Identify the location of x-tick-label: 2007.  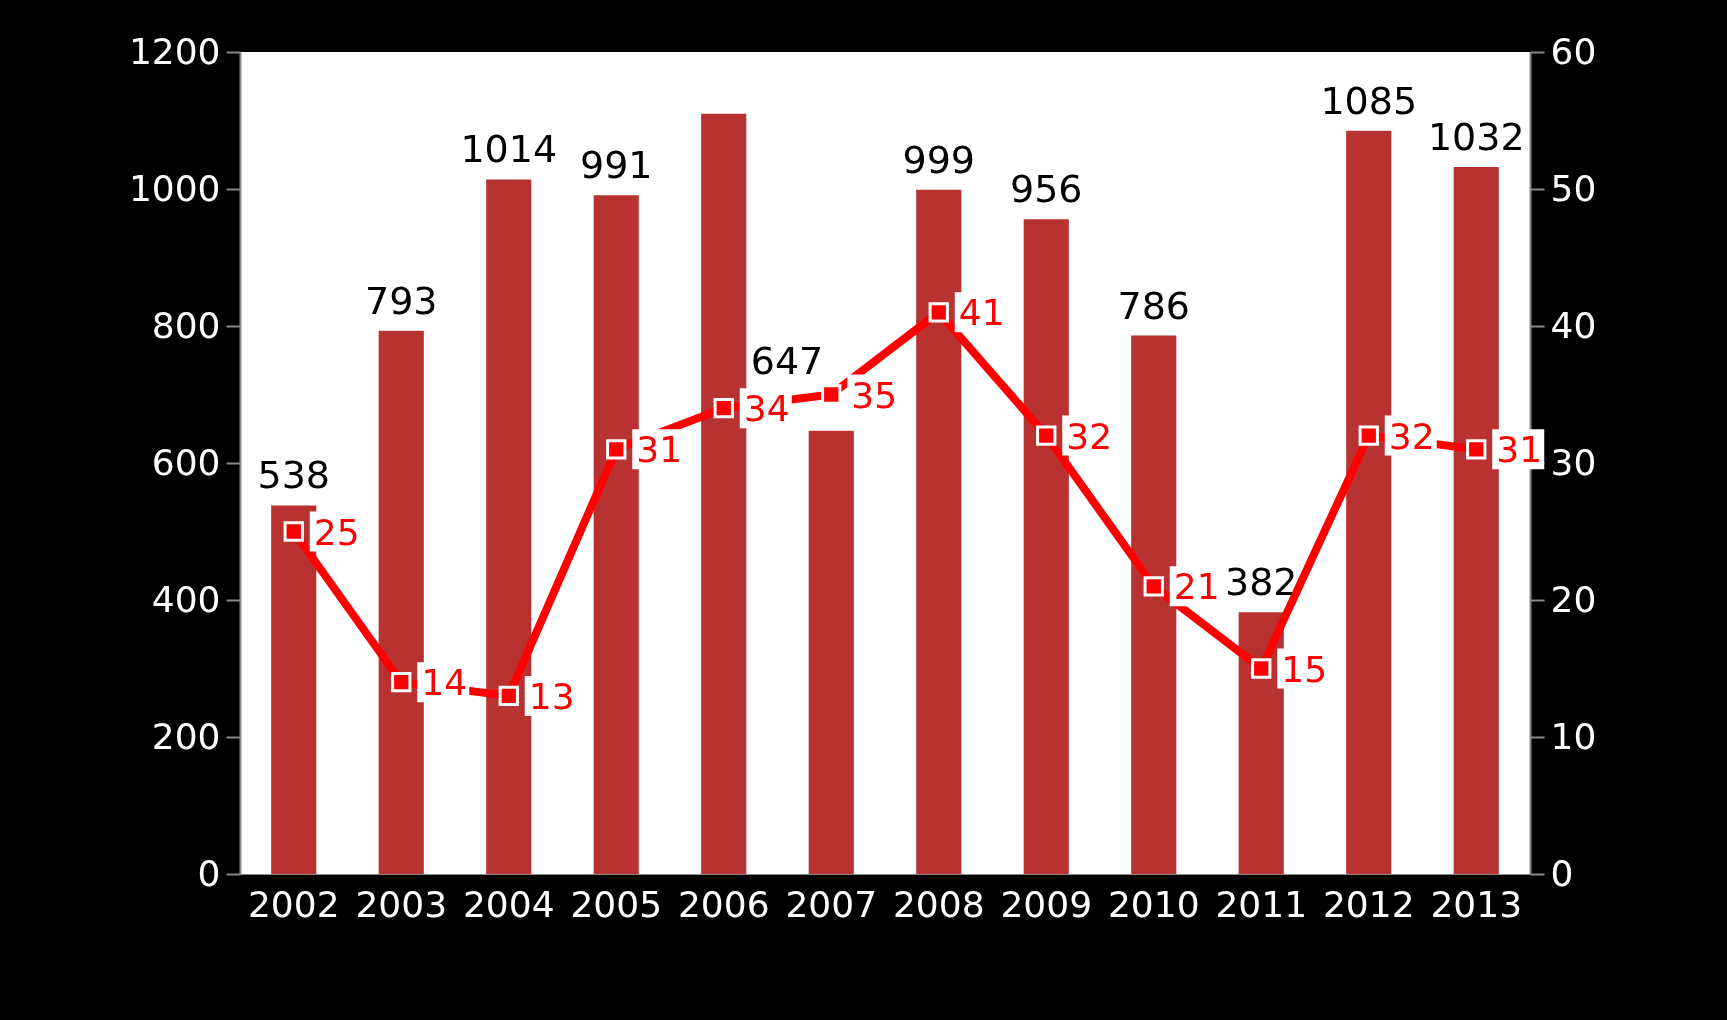
(831, 904).